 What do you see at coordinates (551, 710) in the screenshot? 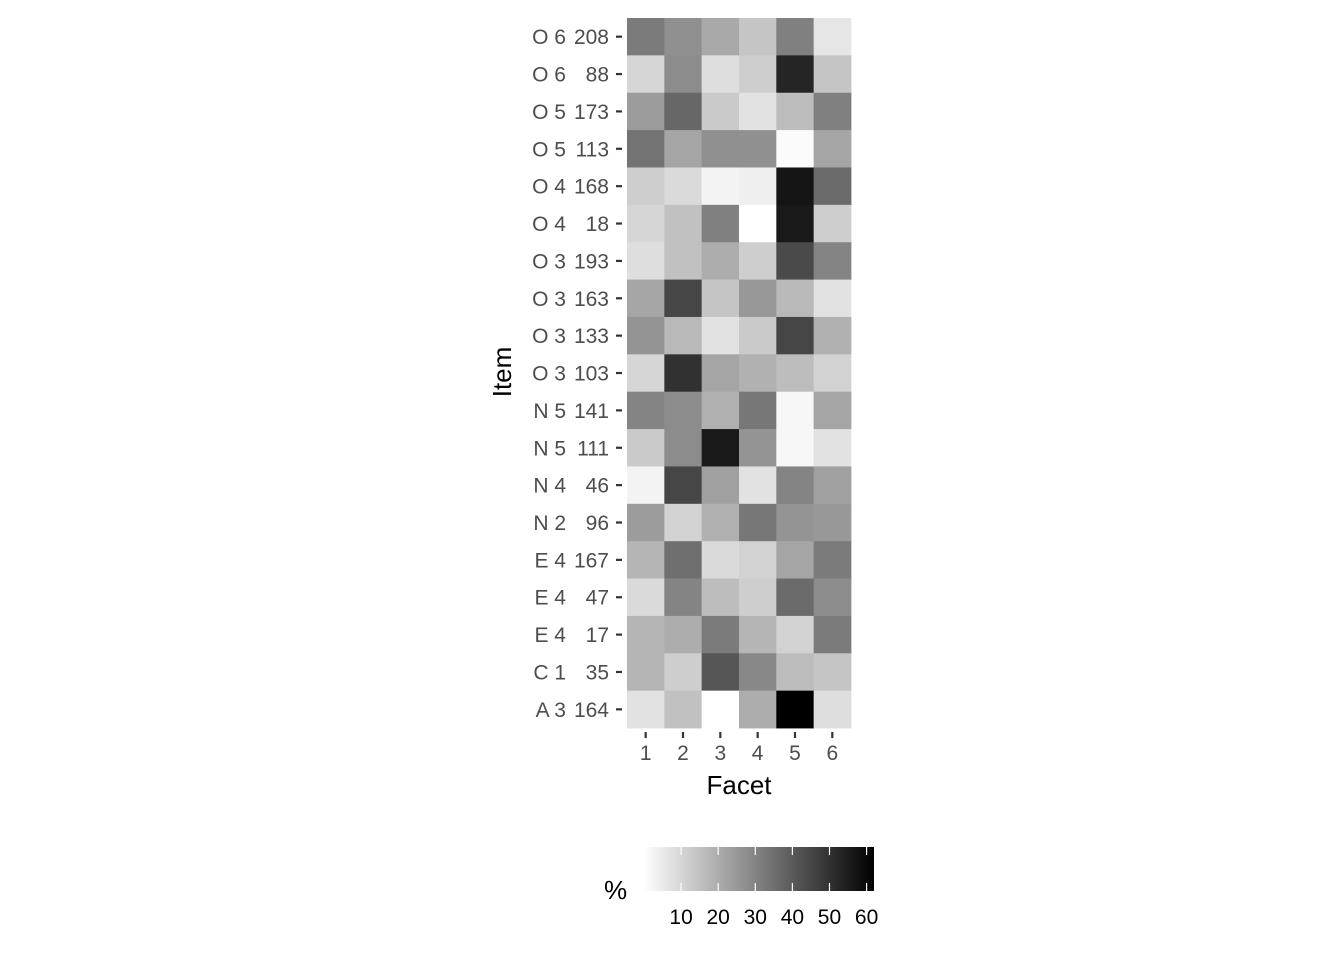
I see `y-tick-label-prefix: A 3` at bounding box center [551, 710].